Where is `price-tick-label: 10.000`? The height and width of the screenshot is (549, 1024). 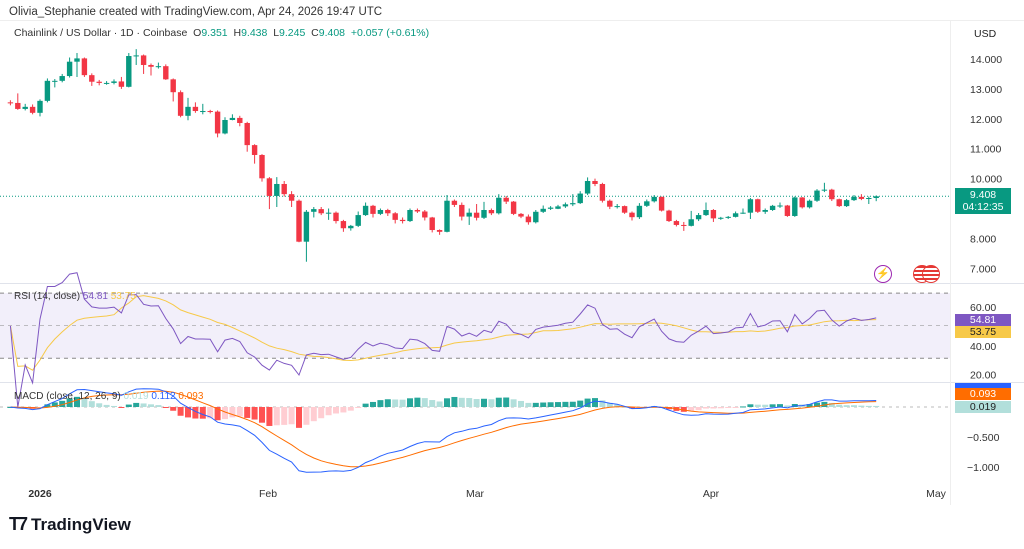
price-tick-label: 10.000 is located at coordinates (986, 180).